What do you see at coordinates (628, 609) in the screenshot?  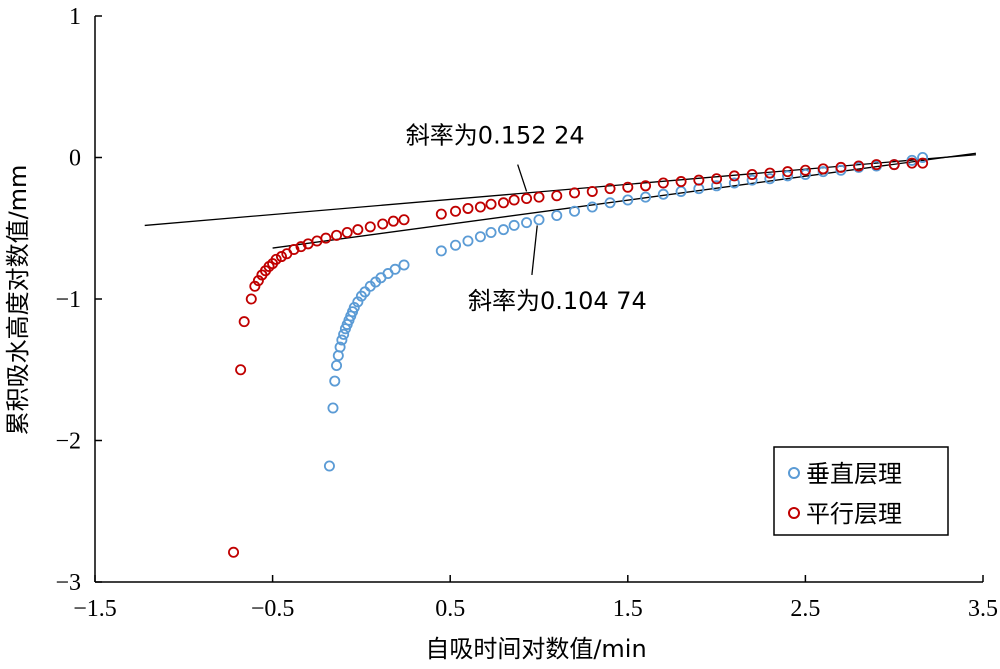 I see `x-tick-label: 1.5` at bounding box center [628, 609].